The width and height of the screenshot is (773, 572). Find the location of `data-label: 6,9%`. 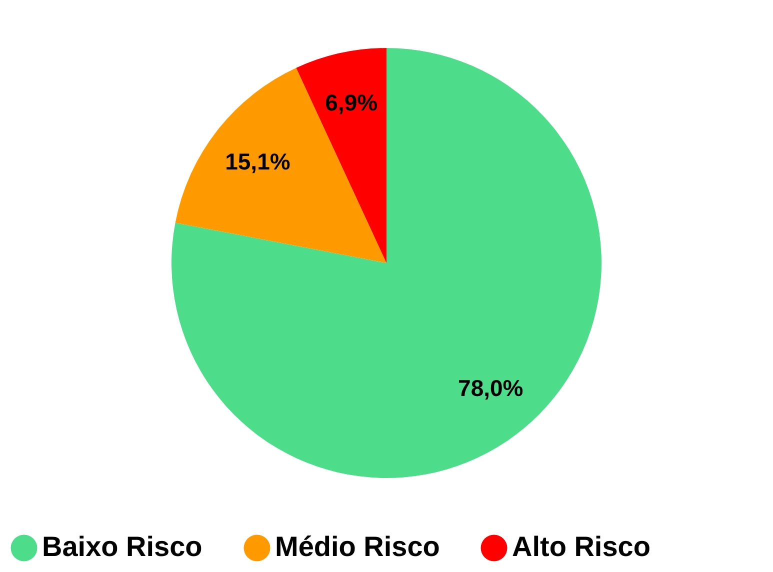

data-label: 6,9% is located at coordinates (351, 102).